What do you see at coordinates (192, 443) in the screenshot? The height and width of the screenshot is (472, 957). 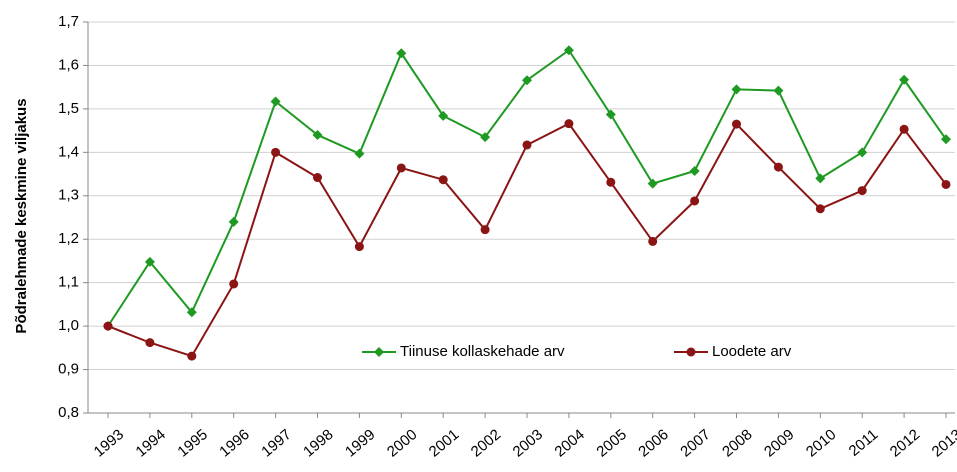 I see `x-tick-label: 1995` at bounding box center [192, 443].